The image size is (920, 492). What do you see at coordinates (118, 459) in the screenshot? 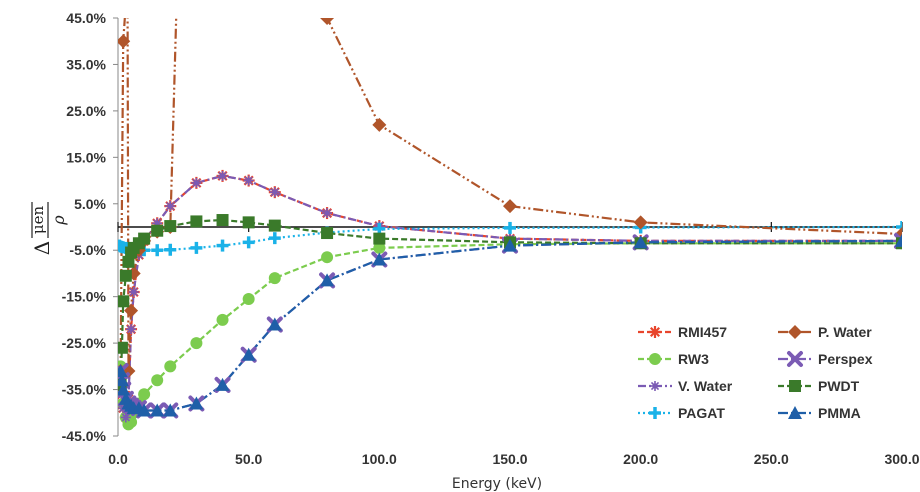
I see `x-tick-label: 0.0` at bounding box center [118, 459].